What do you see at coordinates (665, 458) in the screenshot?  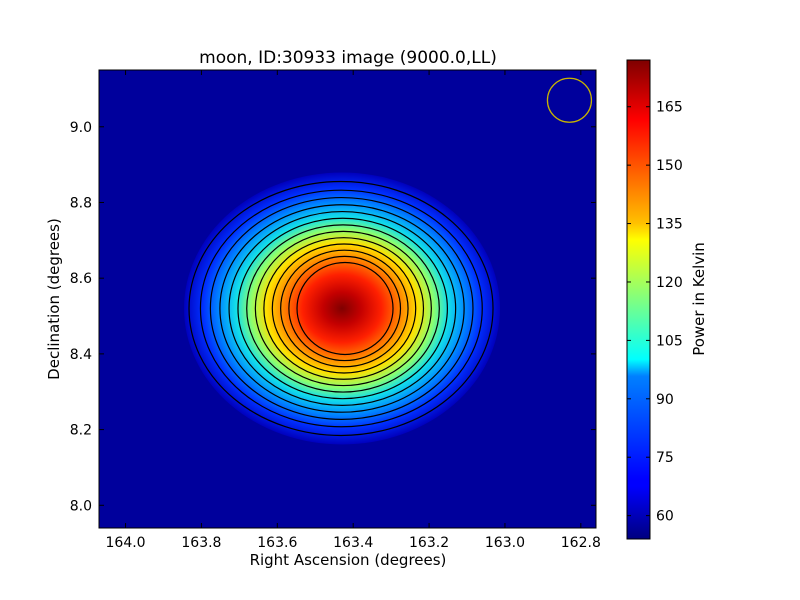 I see `colorbar-tick-label: 75` at bounding box center [665, 458].